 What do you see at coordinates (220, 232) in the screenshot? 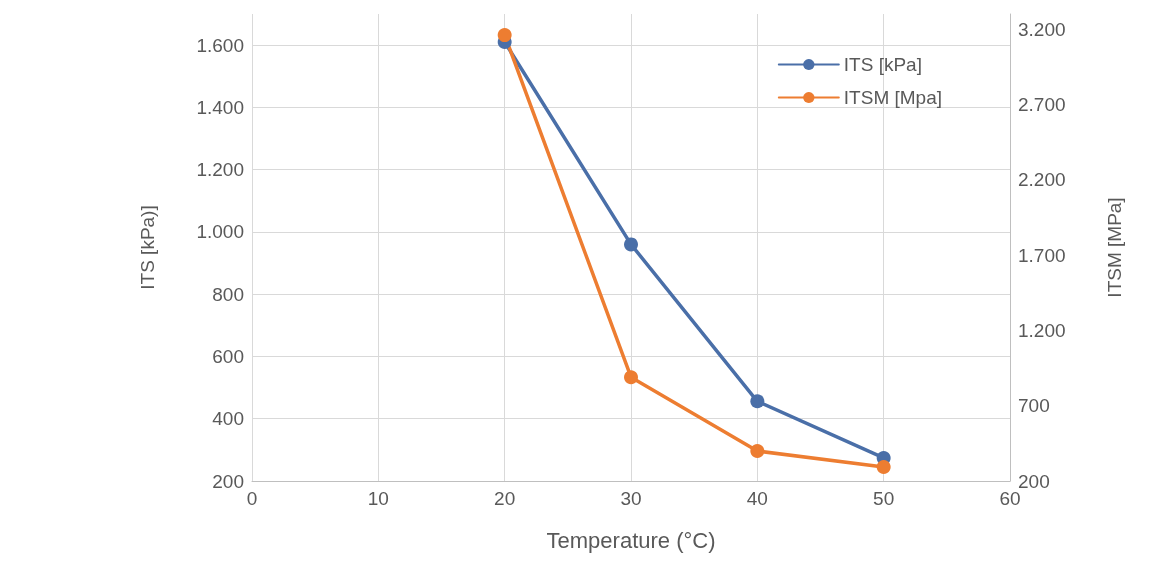
I see `y-tick-label: 1.000` at bounding box center [220, 232].